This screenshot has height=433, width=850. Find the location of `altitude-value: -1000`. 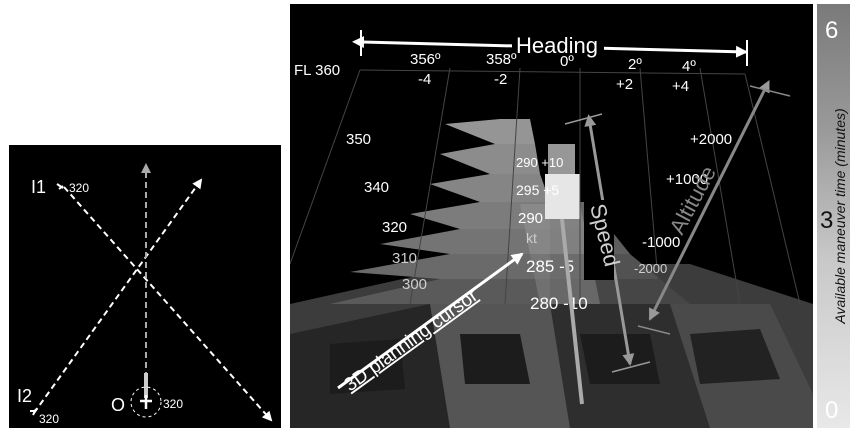

altitude-value: -1000 is located at coordinates (661, 242).